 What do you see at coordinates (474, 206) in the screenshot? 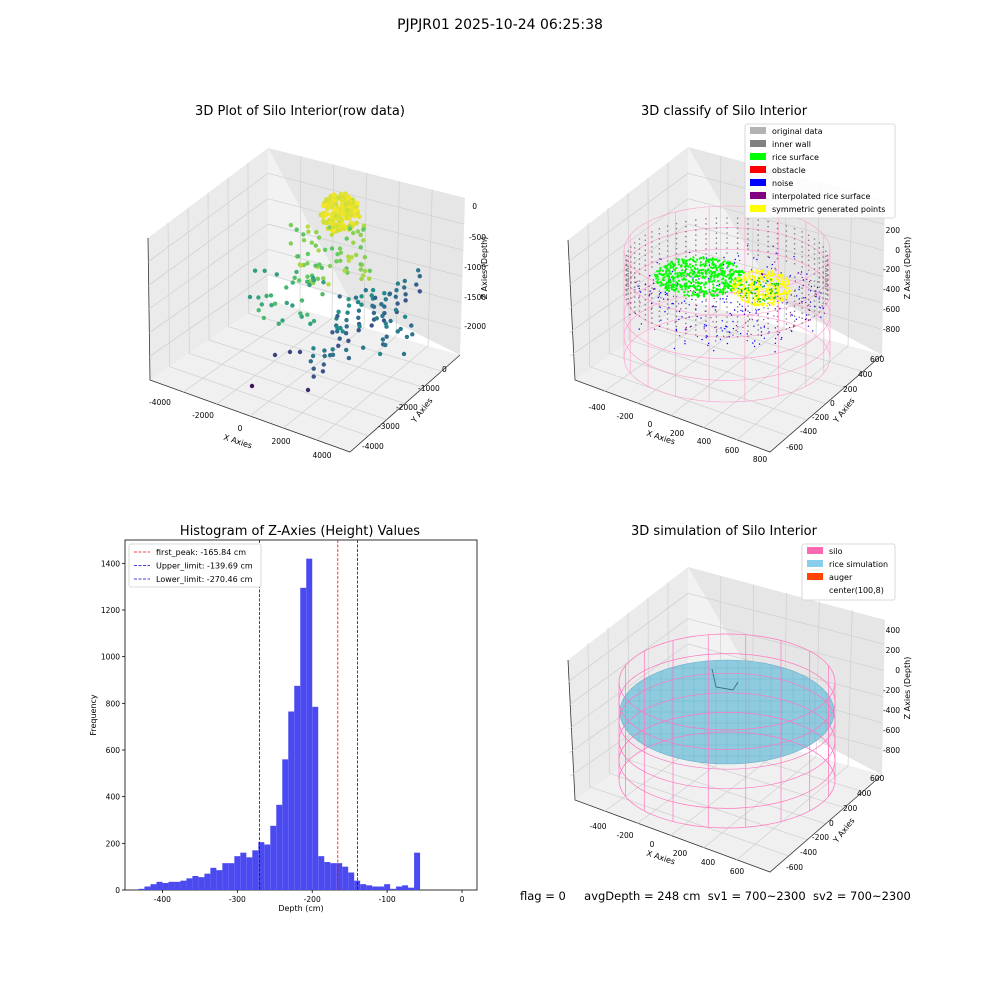
I see `p1-ztick: 0` at bounding box center [474, 206].